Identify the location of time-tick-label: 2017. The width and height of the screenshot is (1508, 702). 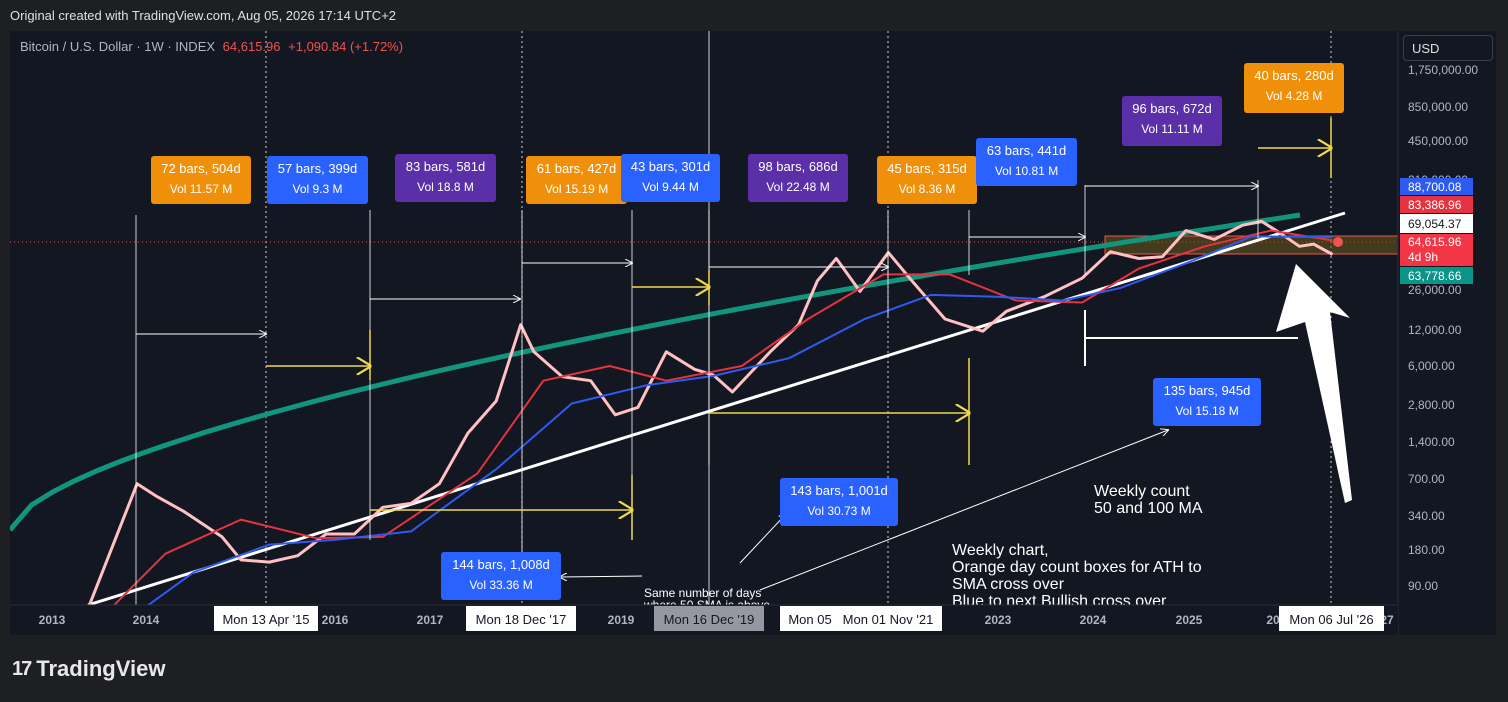
(430, 620).